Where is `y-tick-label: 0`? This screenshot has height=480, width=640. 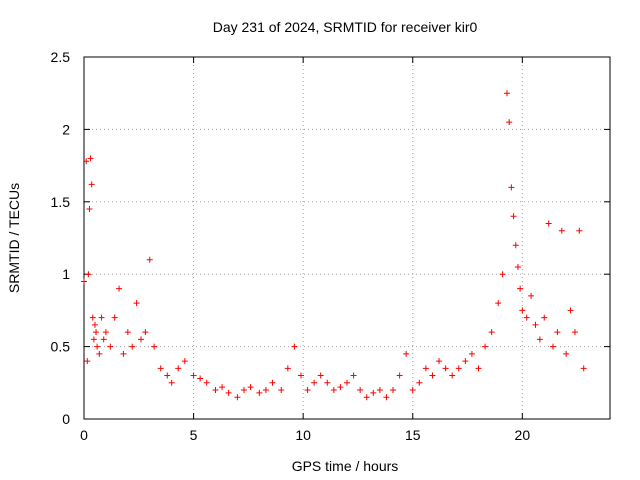 y-tick-label: 0 is located at coordinates (66, 419).